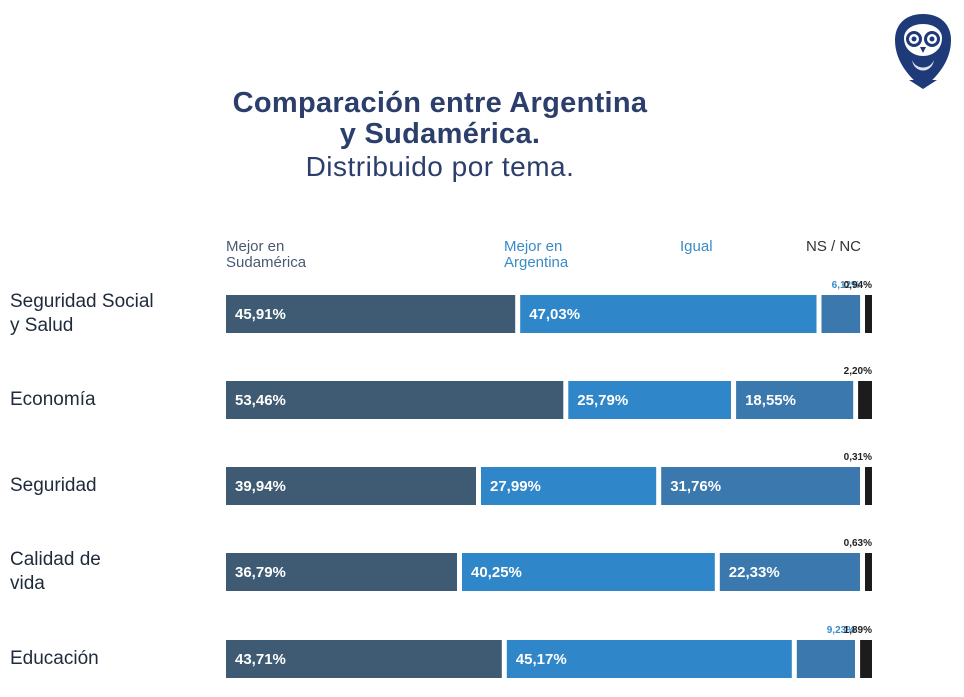 The width and height of the screenshot is (964, 697). I want to click on legend-nsnc: NS / NC, so click(834, 246).